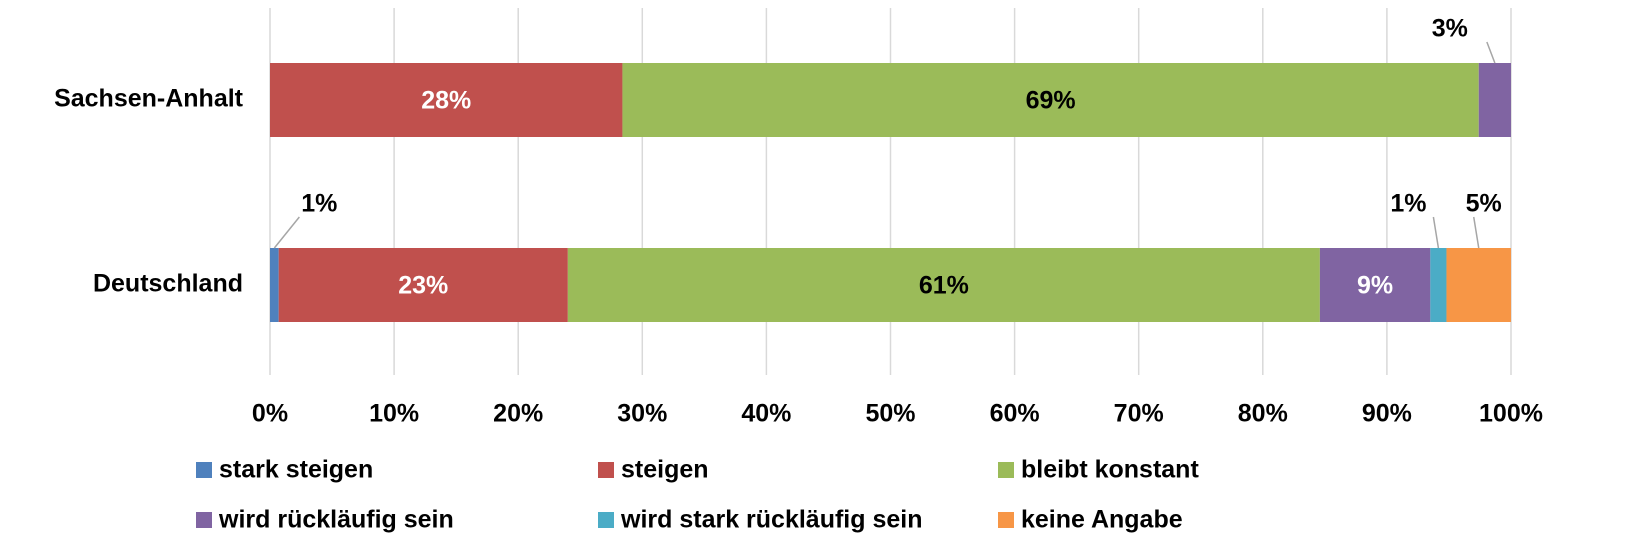 The width and height of the screenshot is (1639, 560). I want to click on legend-label: wird stark rückläufig sein, so click(771, 520).